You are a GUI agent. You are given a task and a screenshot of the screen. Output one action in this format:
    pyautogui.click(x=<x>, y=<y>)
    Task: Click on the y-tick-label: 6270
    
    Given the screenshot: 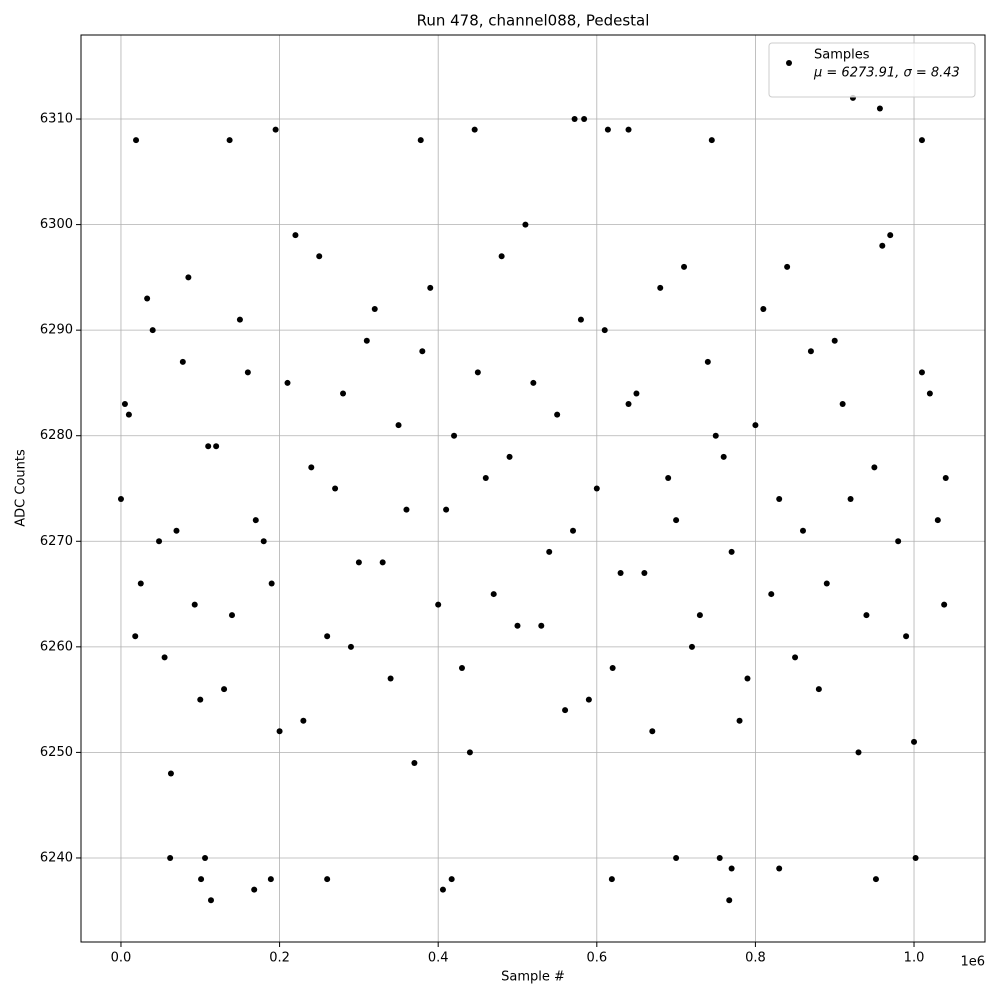 What is the action you would take?
    pyautogui.click(x=56, y=541)
    